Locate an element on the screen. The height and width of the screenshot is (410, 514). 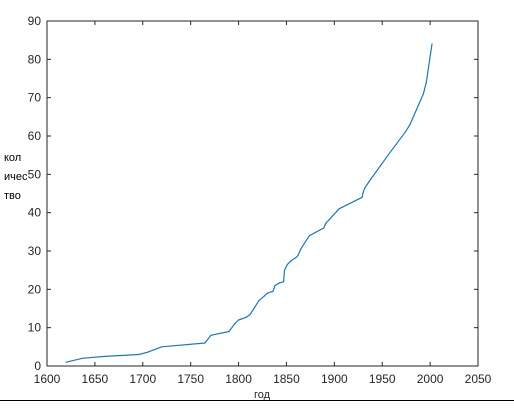
y-tick-label: 10 is located at coordinates (35, 328).